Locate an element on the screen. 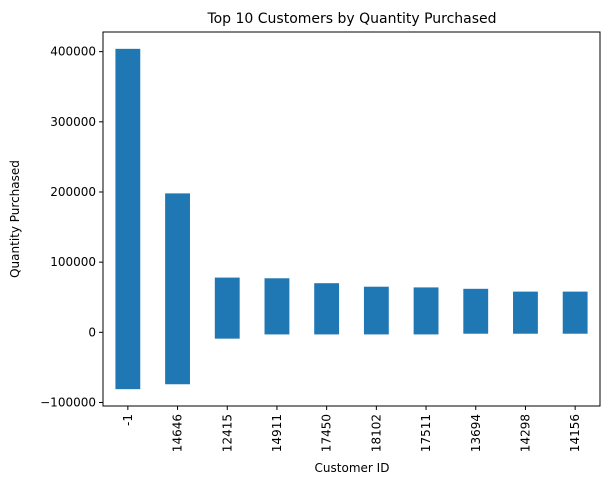 The width and height of the screenshot is (609, 489). y-tick-label: −100000 is located at coordinates (68, 402).